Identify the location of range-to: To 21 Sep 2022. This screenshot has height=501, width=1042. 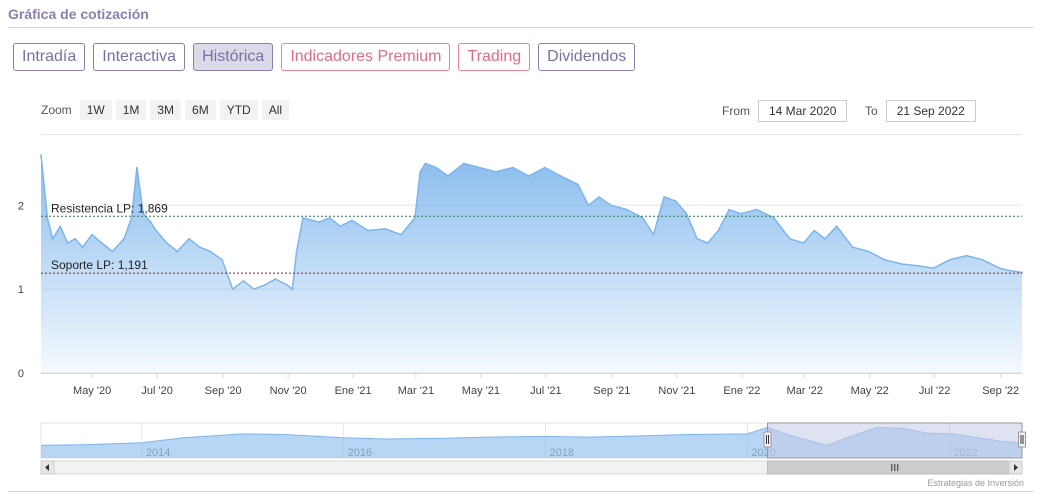
(920, 111).